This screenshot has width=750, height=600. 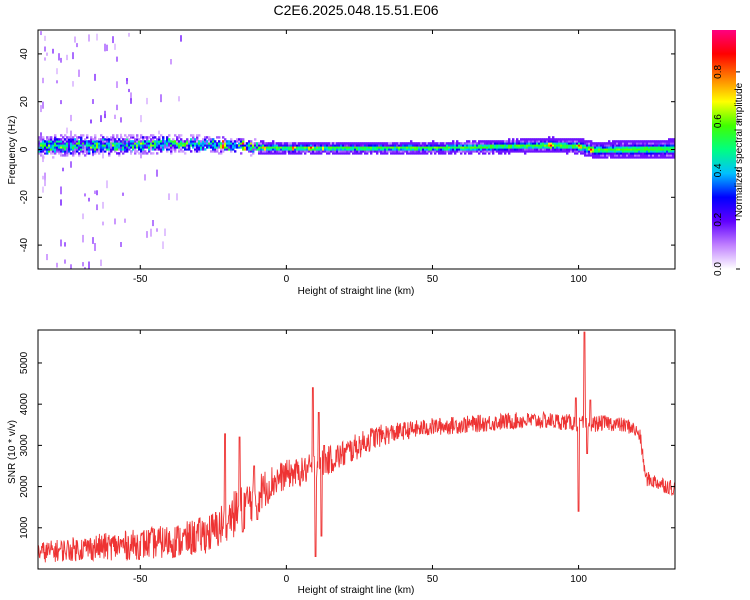 I want to click on spectrogram-y-tick-label: 20, so click(x=24, y=102).